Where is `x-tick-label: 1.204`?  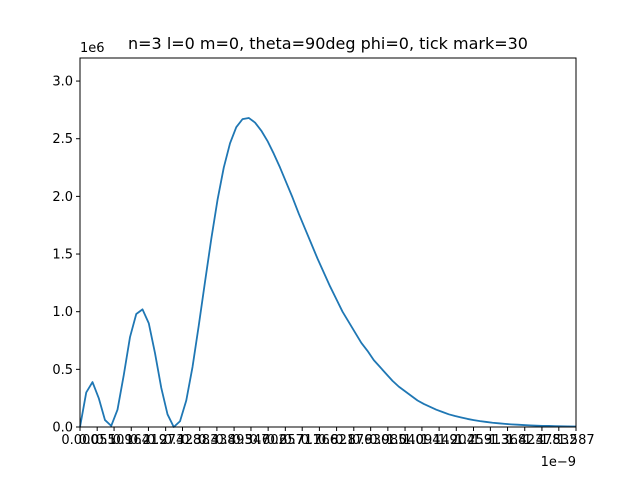 x-tick-label: 1.204 is located at coordinates (456, 440).